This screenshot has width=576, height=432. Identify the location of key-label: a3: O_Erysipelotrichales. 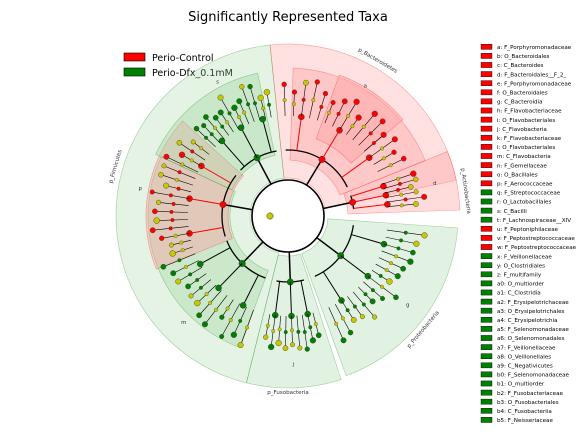
(531, 312).